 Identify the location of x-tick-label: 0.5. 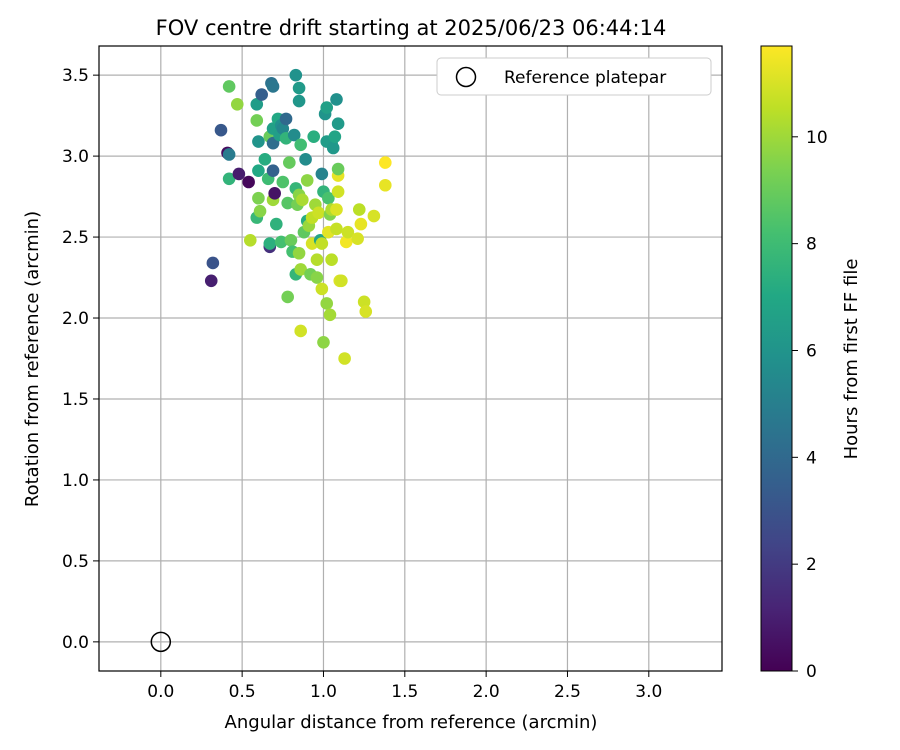
(242, 692).